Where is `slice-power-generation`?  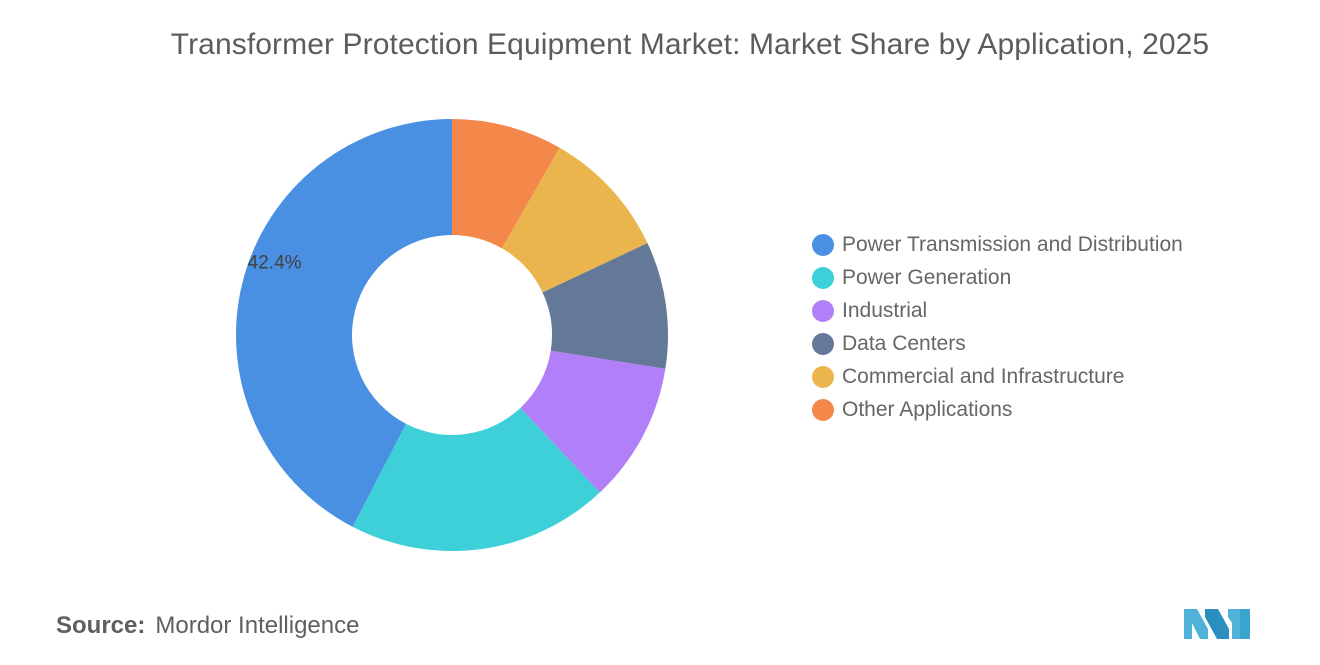 slice-power-generation is located at coordinates (476, 479).